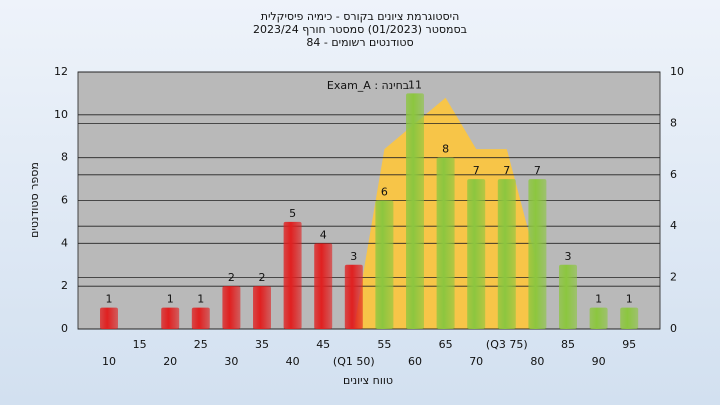  What do you see at coordinates (415, 84) in the screenshot?
I see `data-label: 11` at bounding box center [415, 84].